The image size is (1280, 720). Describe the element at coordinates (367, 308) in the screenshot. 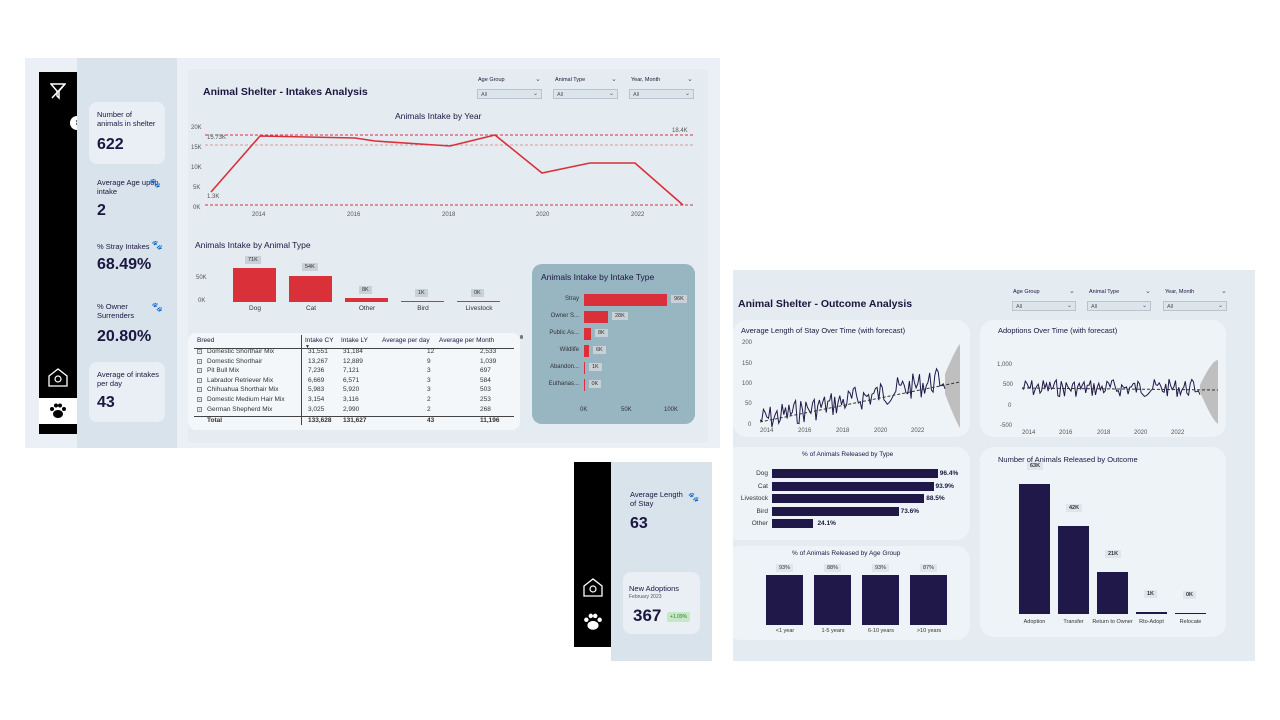

I see `category-label: Other` at that location.